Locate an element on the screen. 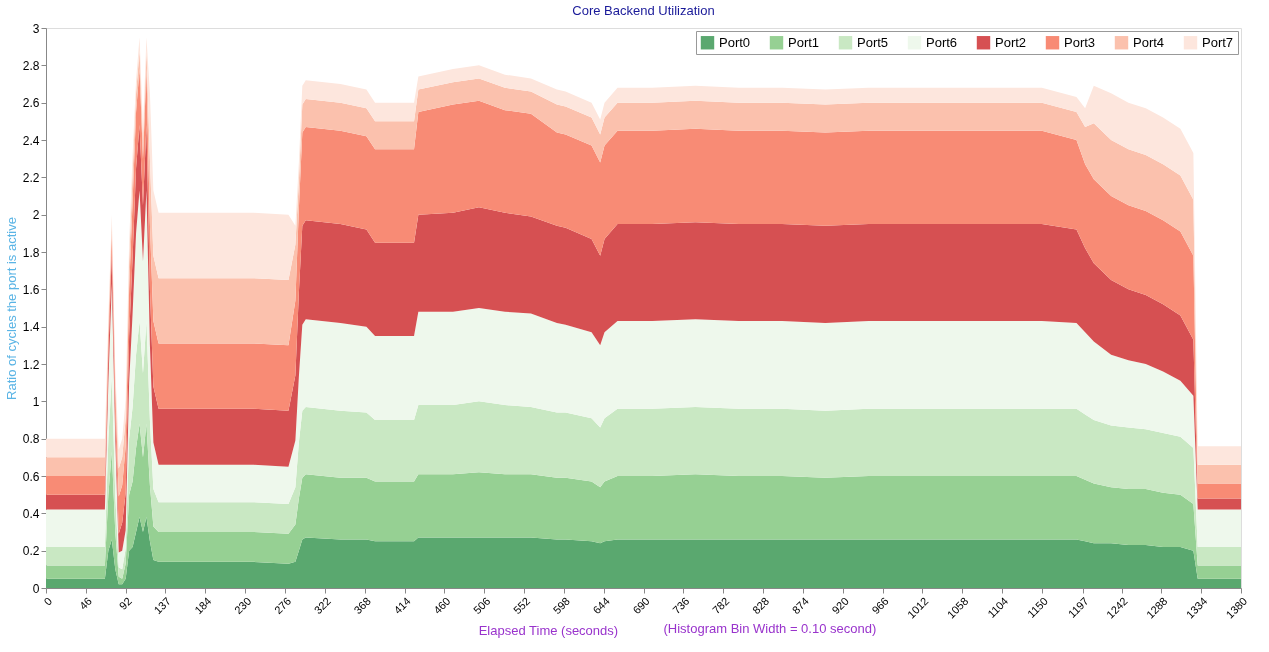 This screenshot has height=652, width=1269. x-axis-title: Elapsed Time (seconds) is located at coordinates (548, 630).